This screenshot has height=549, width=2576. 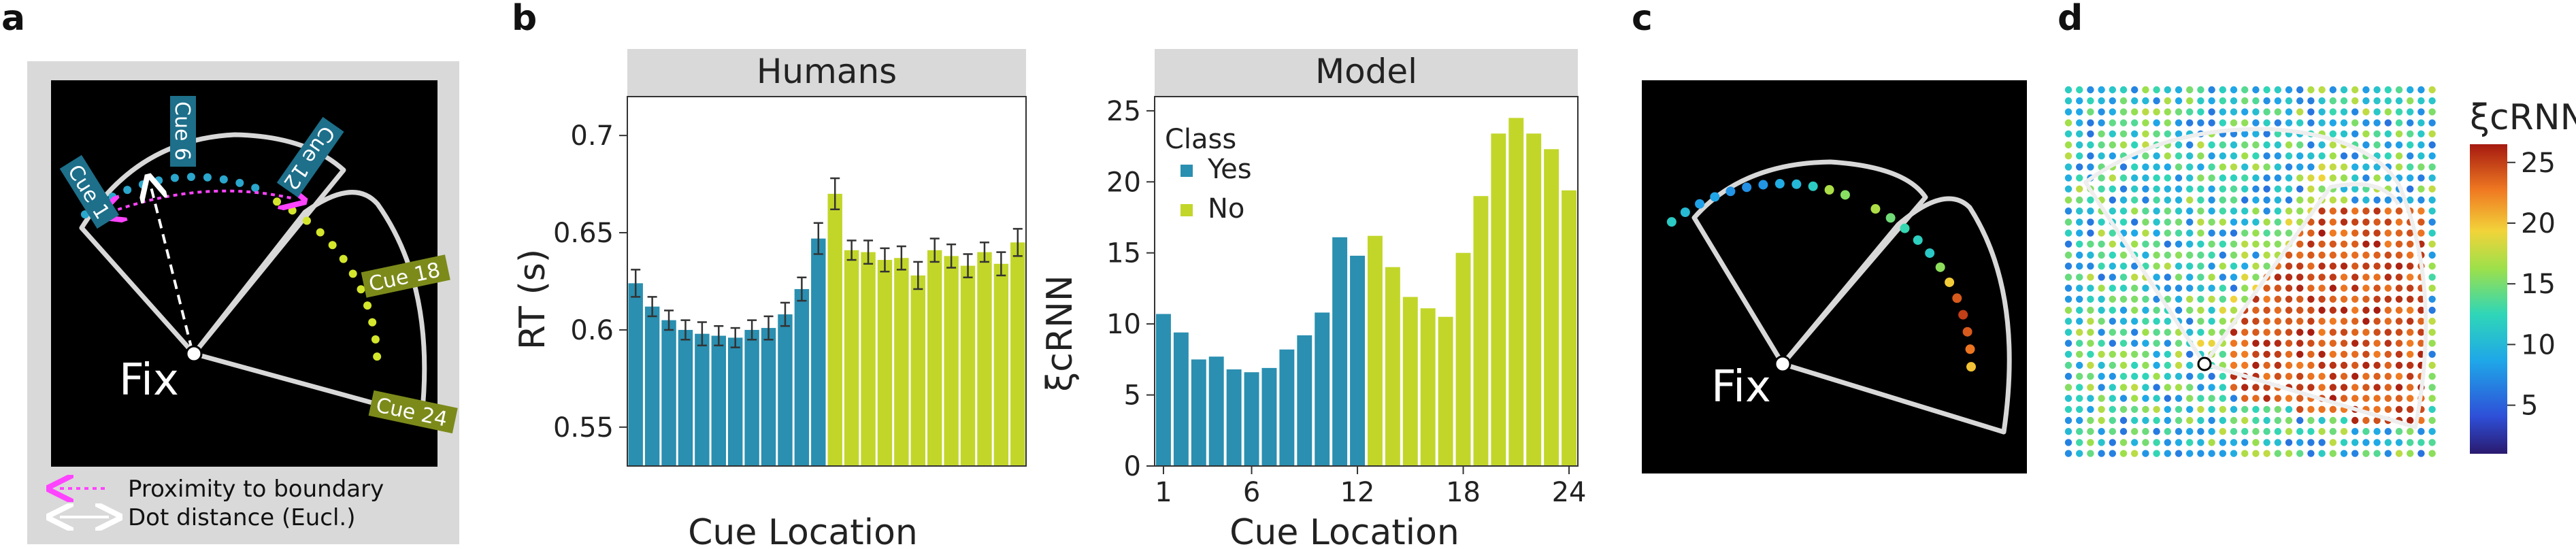 I want to click on model-y-tick-label: 20, so click(x=1123, y=182).